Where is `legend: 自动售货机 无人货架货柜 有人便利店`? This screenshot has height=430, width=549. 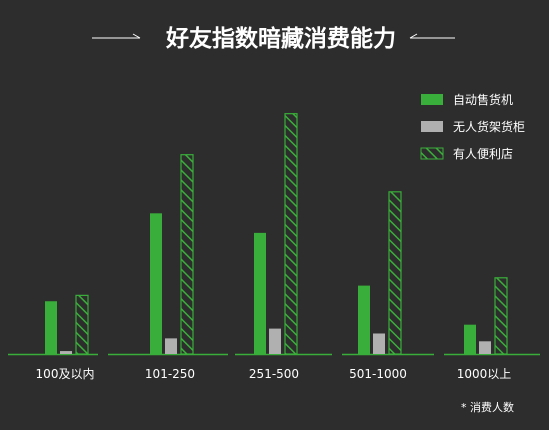
legend: 自动售货机 无人货架货柜 有人便利店 is located at coordinates (472, 126).